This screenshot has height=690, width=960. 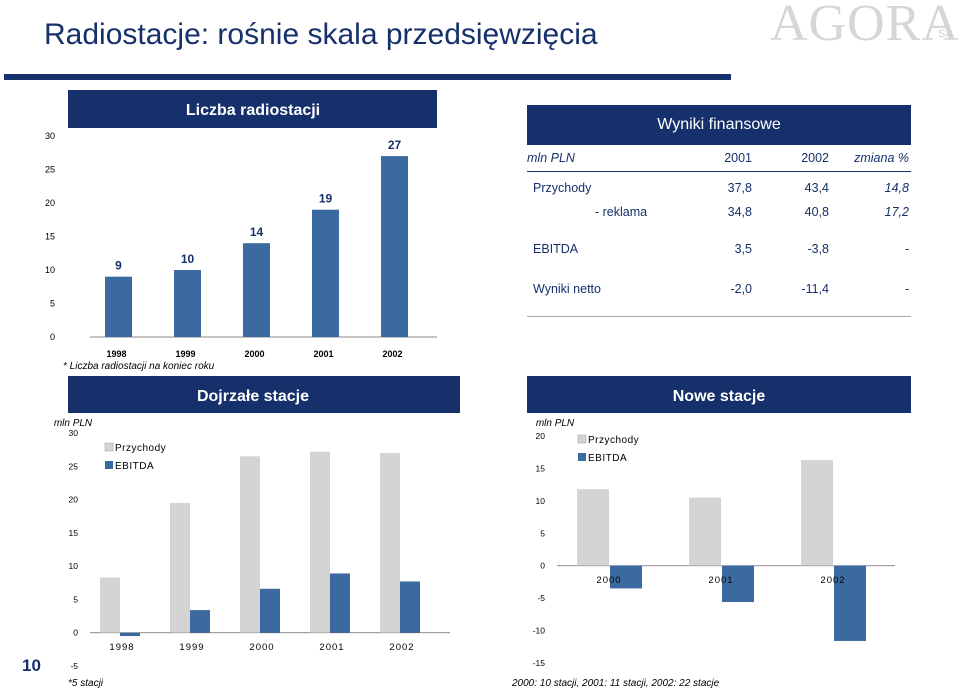 I want to click on data-label: 10, so click(x=188, y=259).